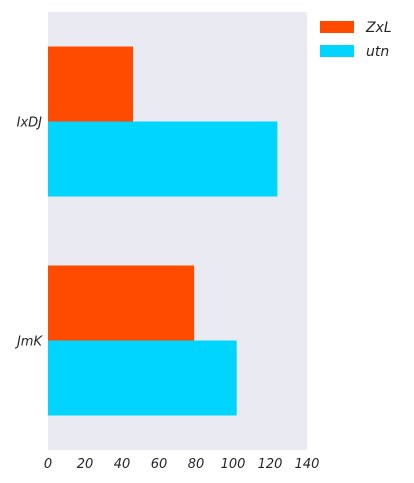  Describe the element at coordinates (85, 464) in the screenshot. I see `x-tick-label: 20` at that location.